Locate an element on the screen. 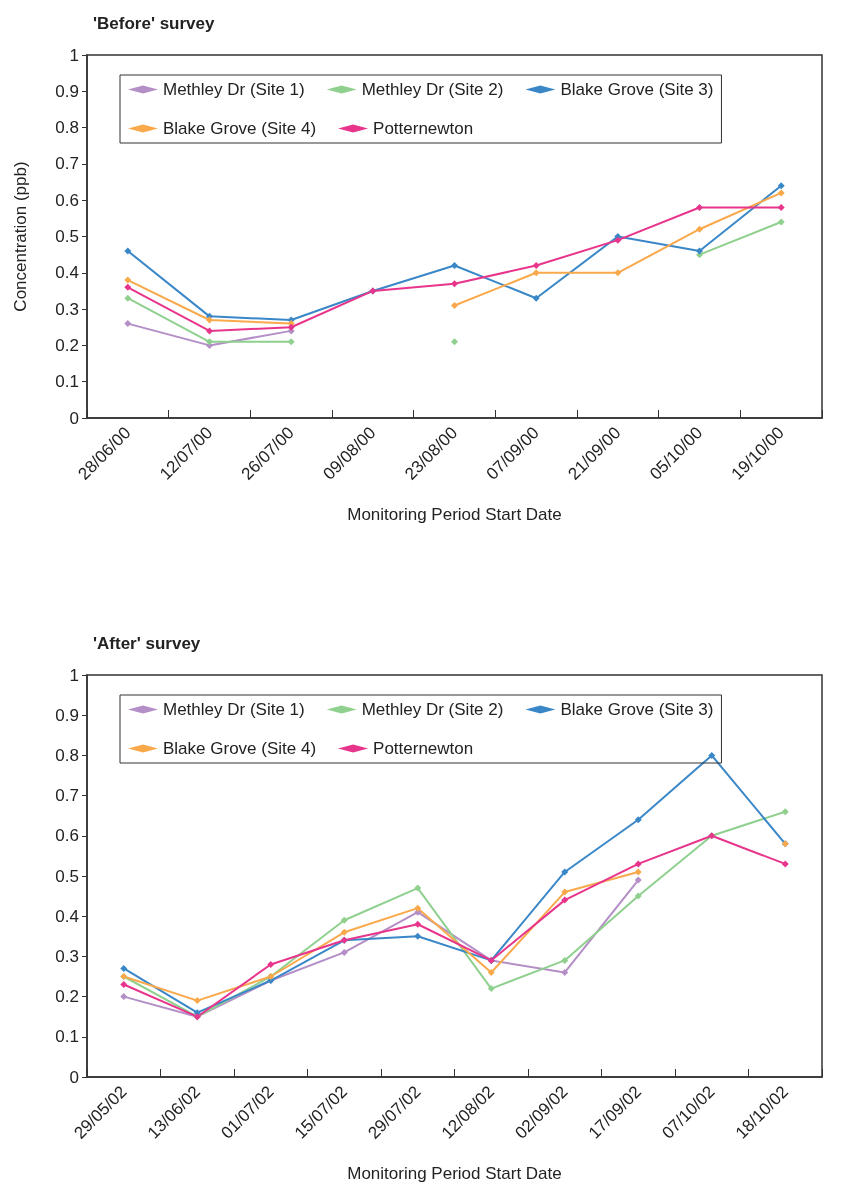  chart-title: 'After' survey is located at coordinates (147, 643).